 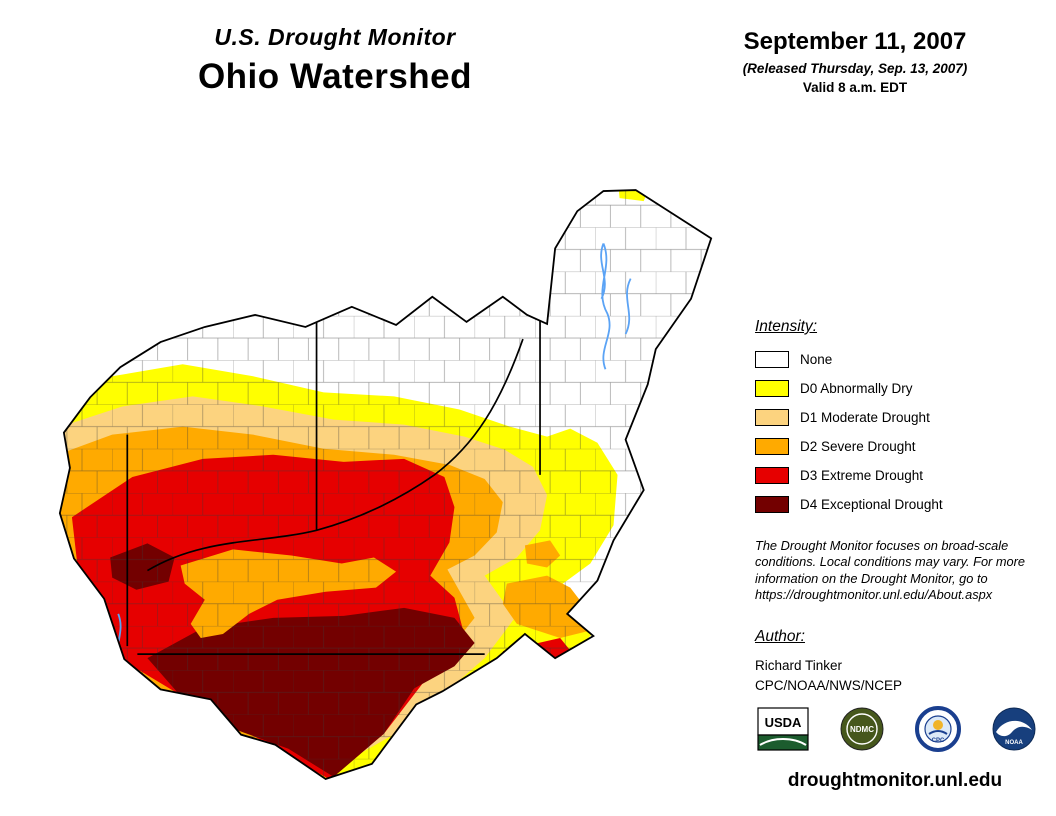 I want to click on legend-item-d0: D0 Abnormally Dry, so click(x=900, y=388).